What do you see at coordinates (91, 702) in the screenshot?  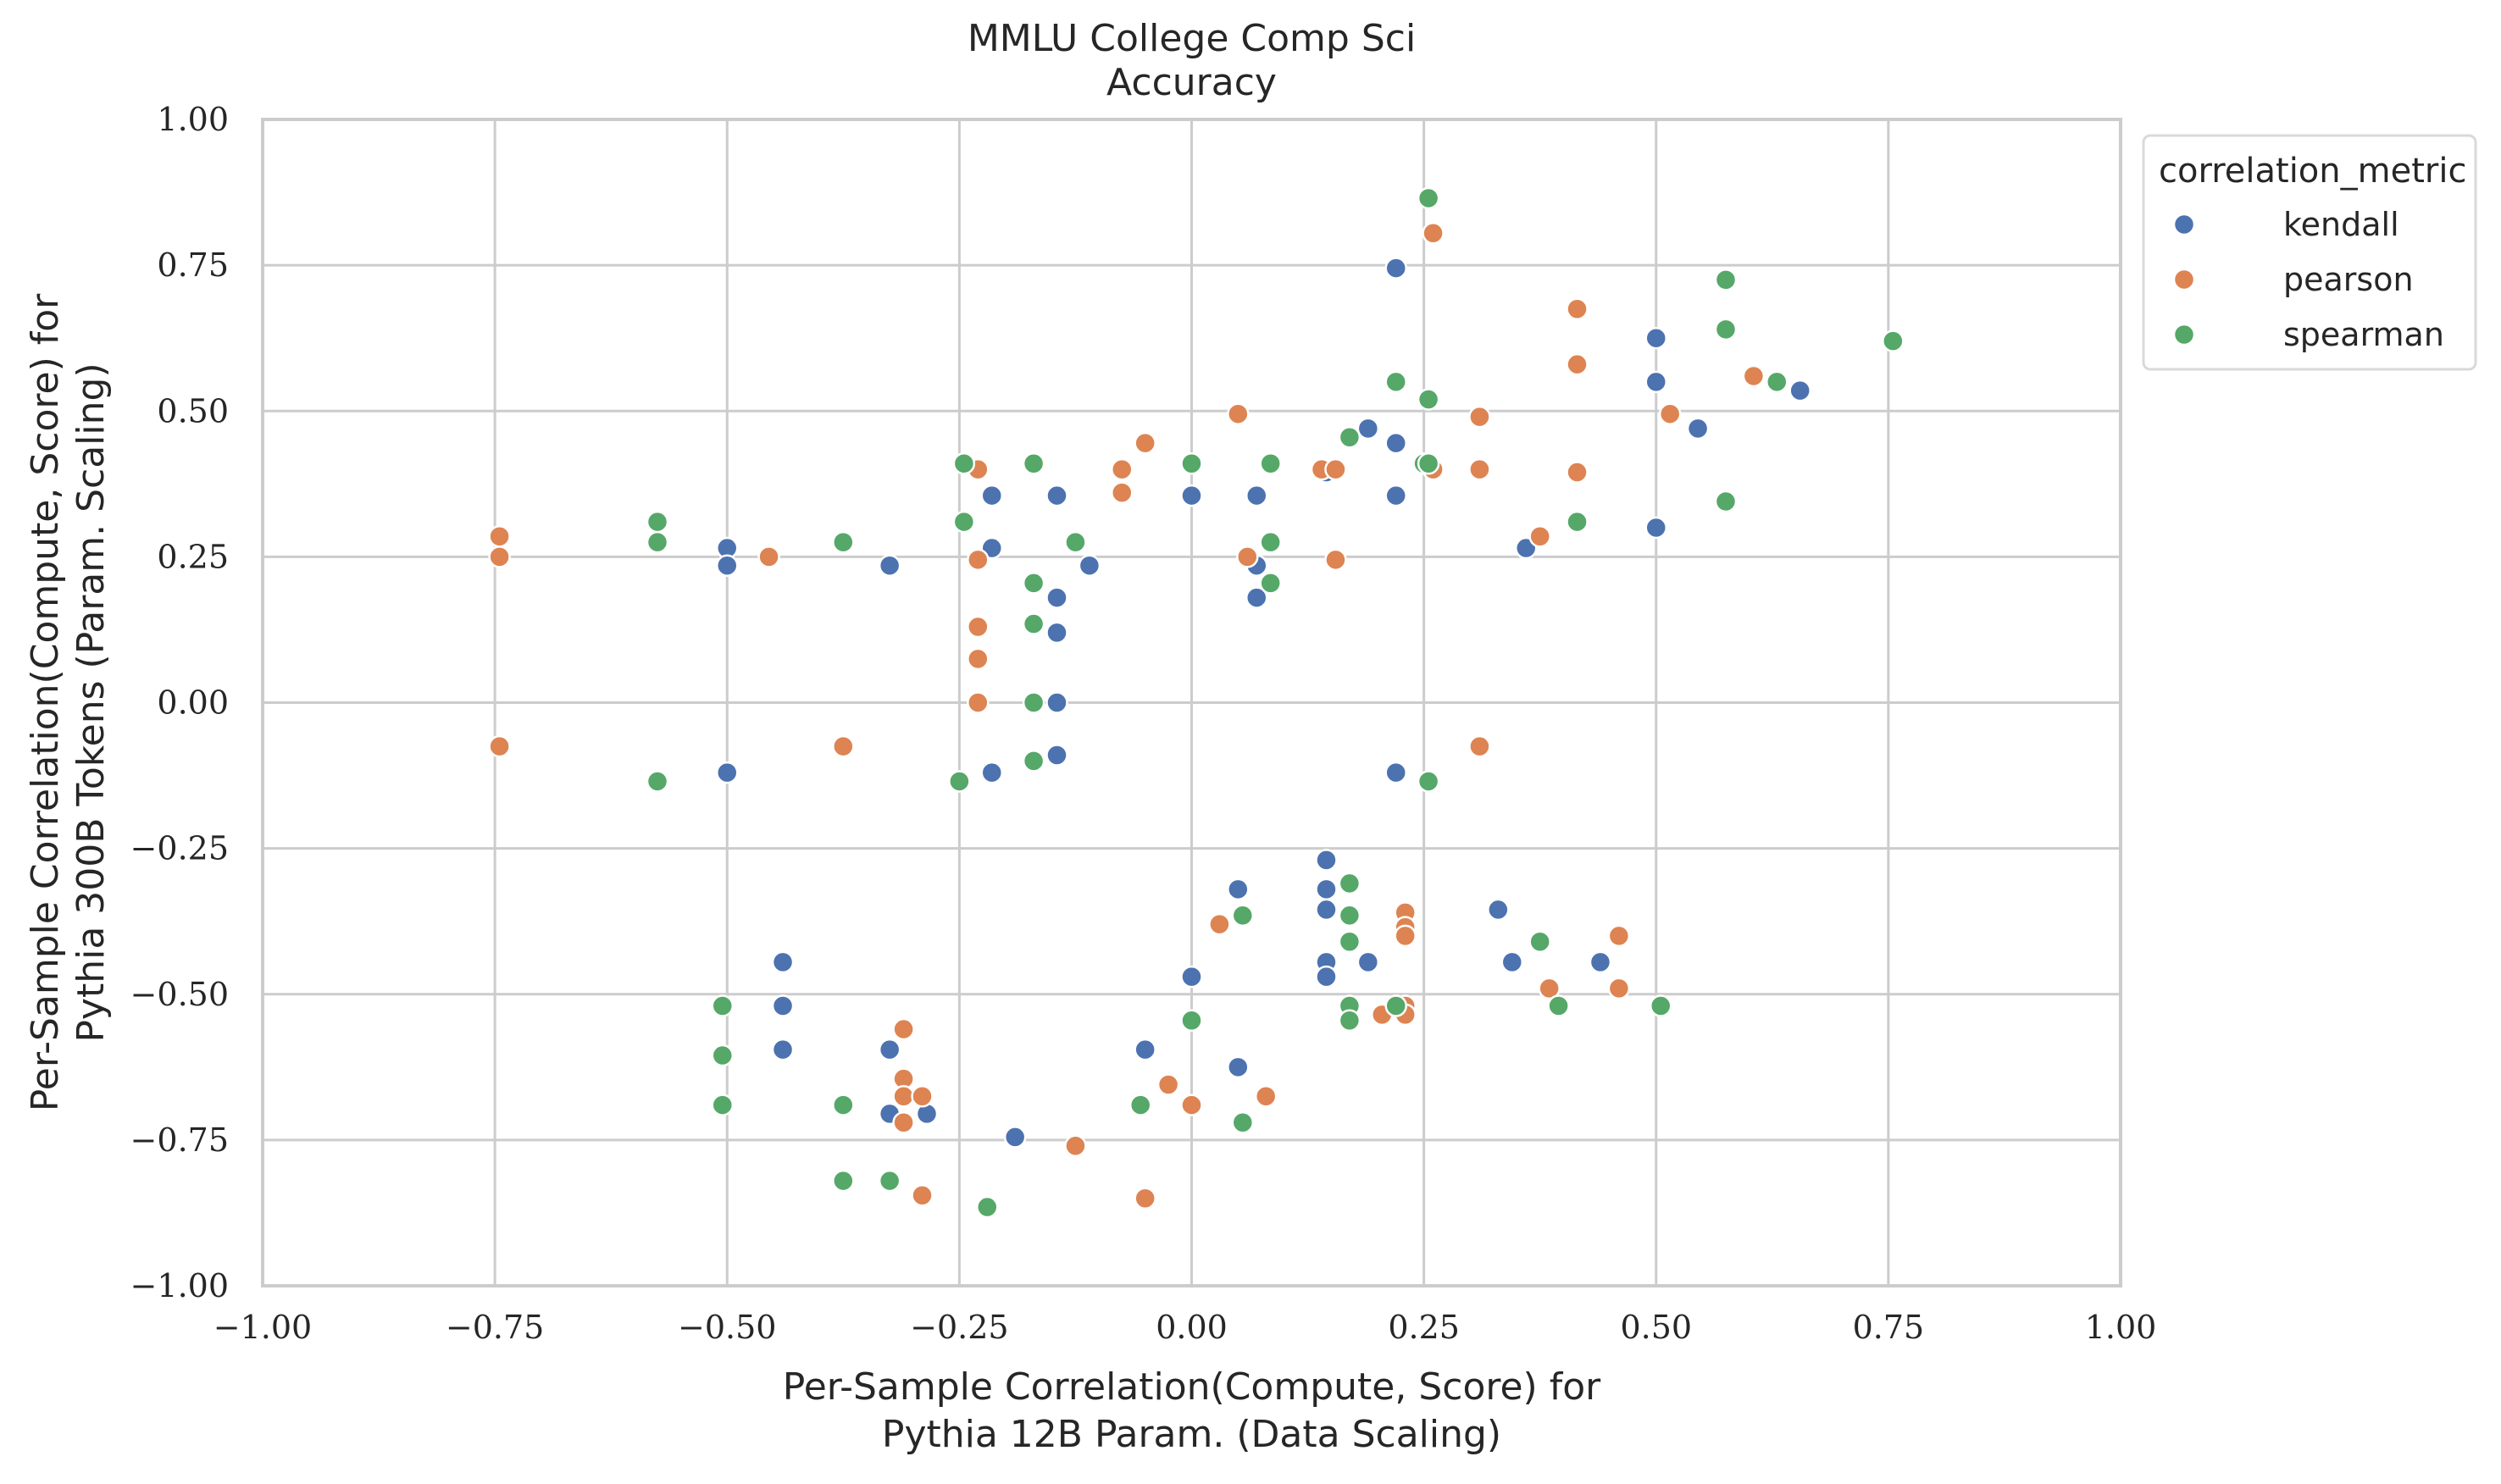 I see `y-axis-label-line-2: Pythia 300B Tokens (Param. Scaling)` at bounding box center [91, 702].